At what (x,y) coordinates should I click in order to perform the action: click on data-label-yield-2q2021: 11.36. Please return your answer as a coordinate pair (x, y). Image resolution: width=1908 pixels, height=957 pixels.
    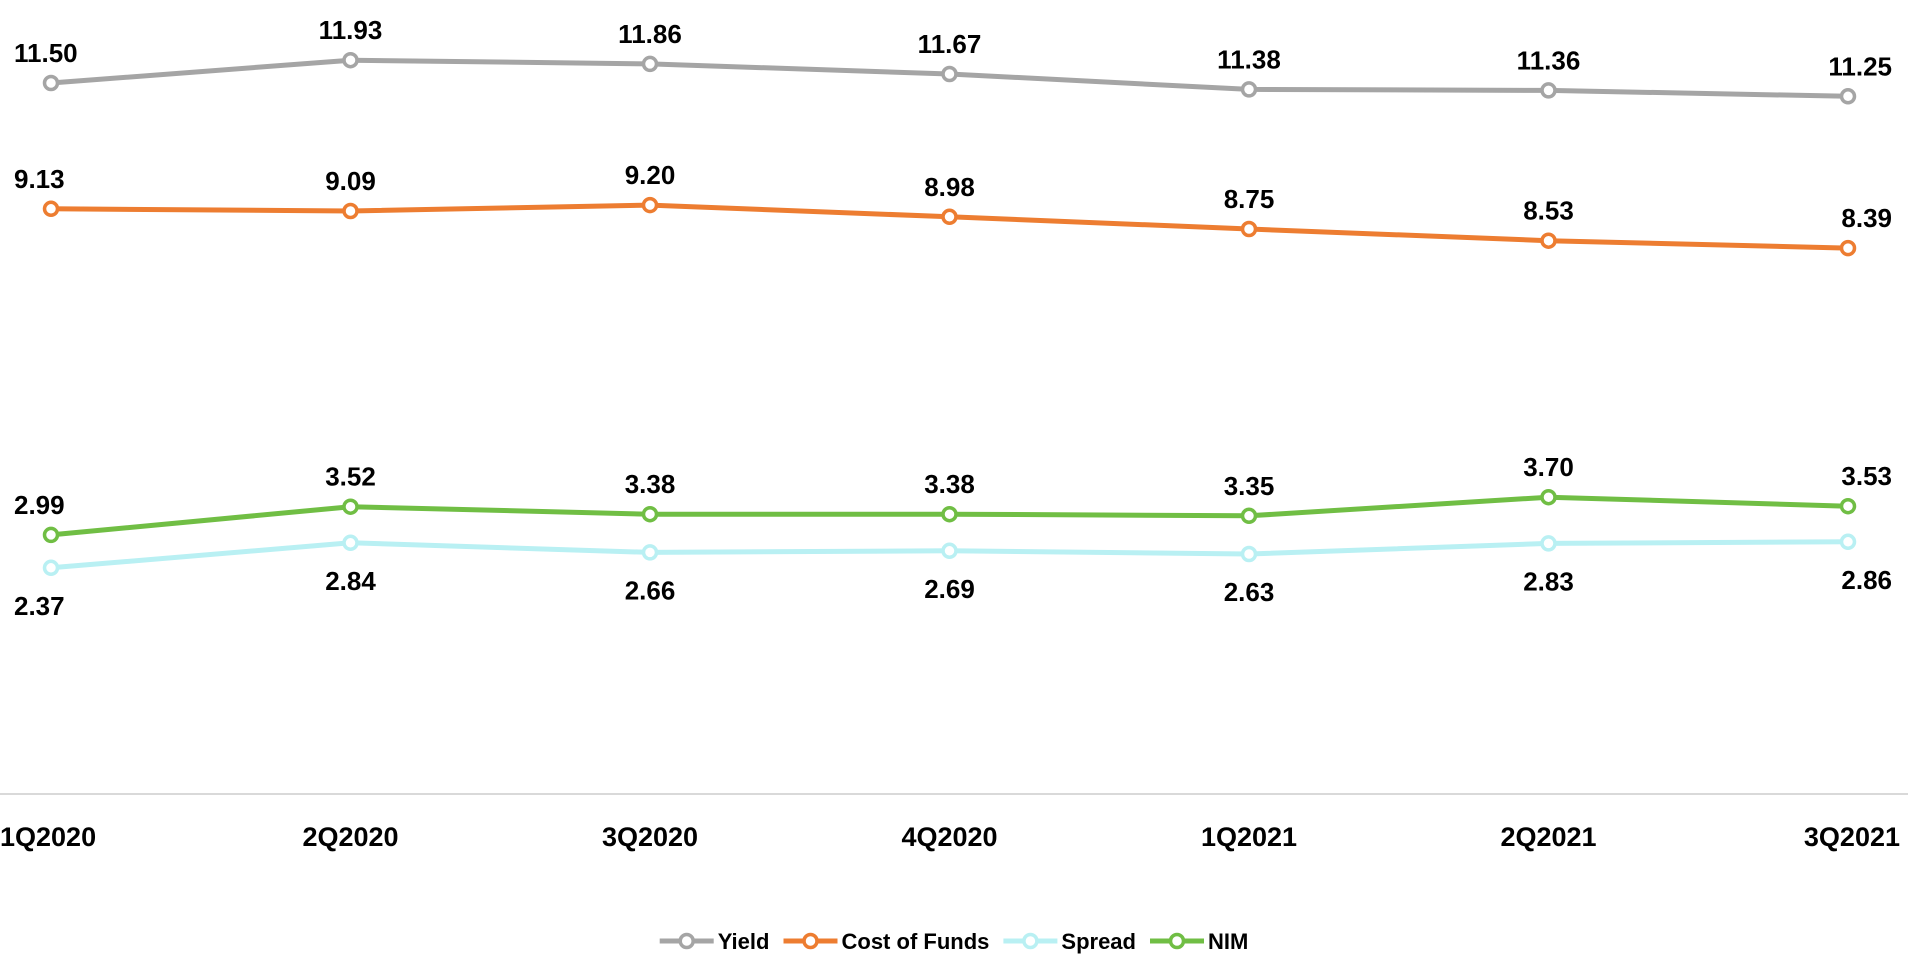
    Looking at the image, I should click on (1549, 60).